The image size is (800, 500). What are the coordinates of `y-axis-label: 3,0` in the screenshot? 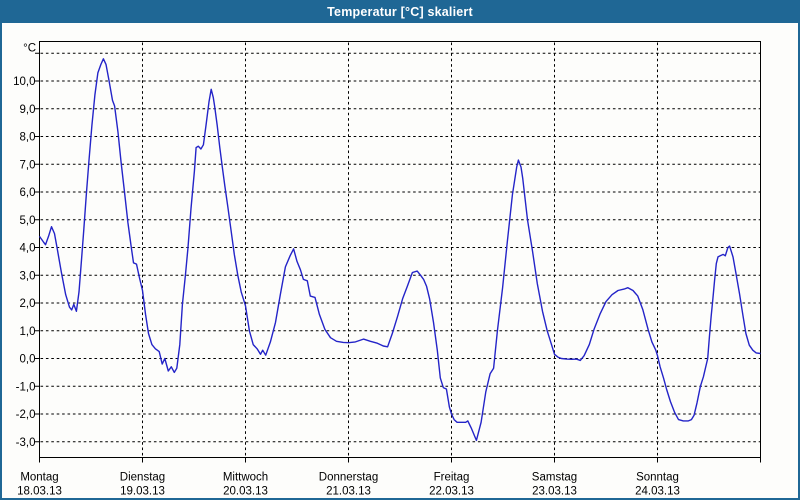 It's located at (28, 276).